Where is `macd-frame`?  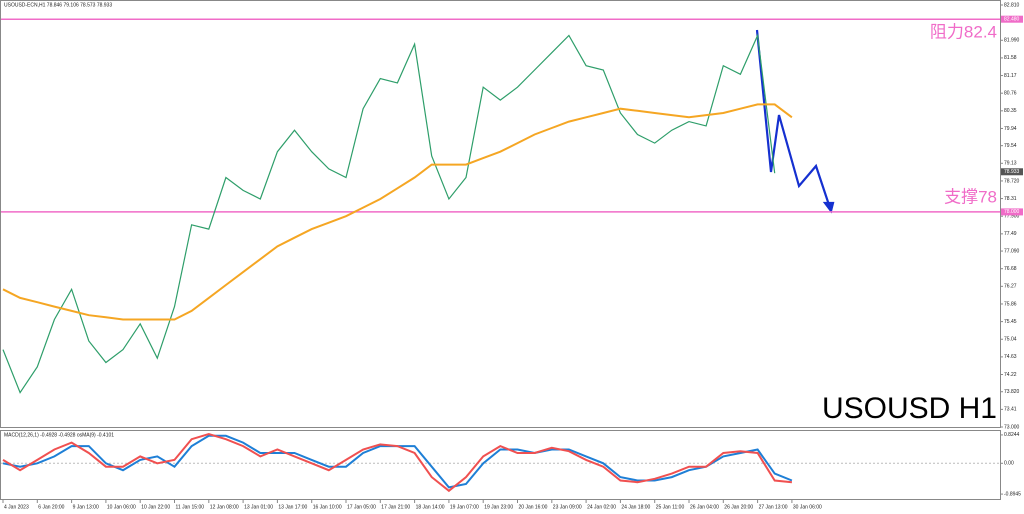
macd-frame is located at coordinates (500, 465).